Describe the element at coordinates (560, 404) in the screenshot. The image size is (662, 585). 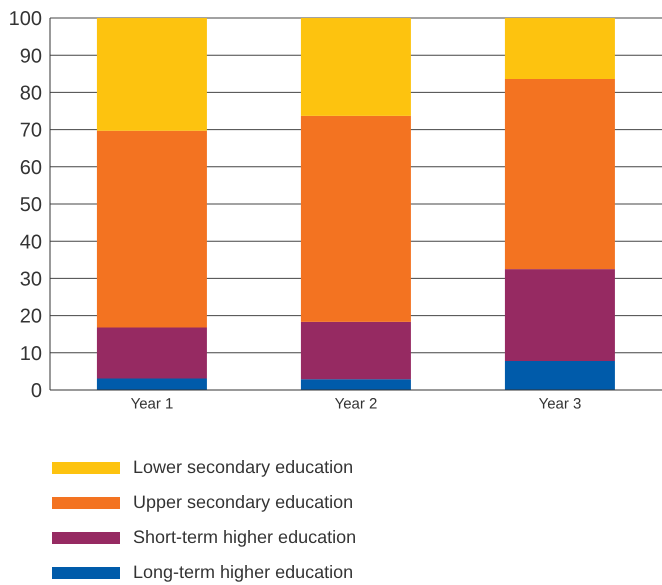
I see `x-tick-label: Year 3` at that location.